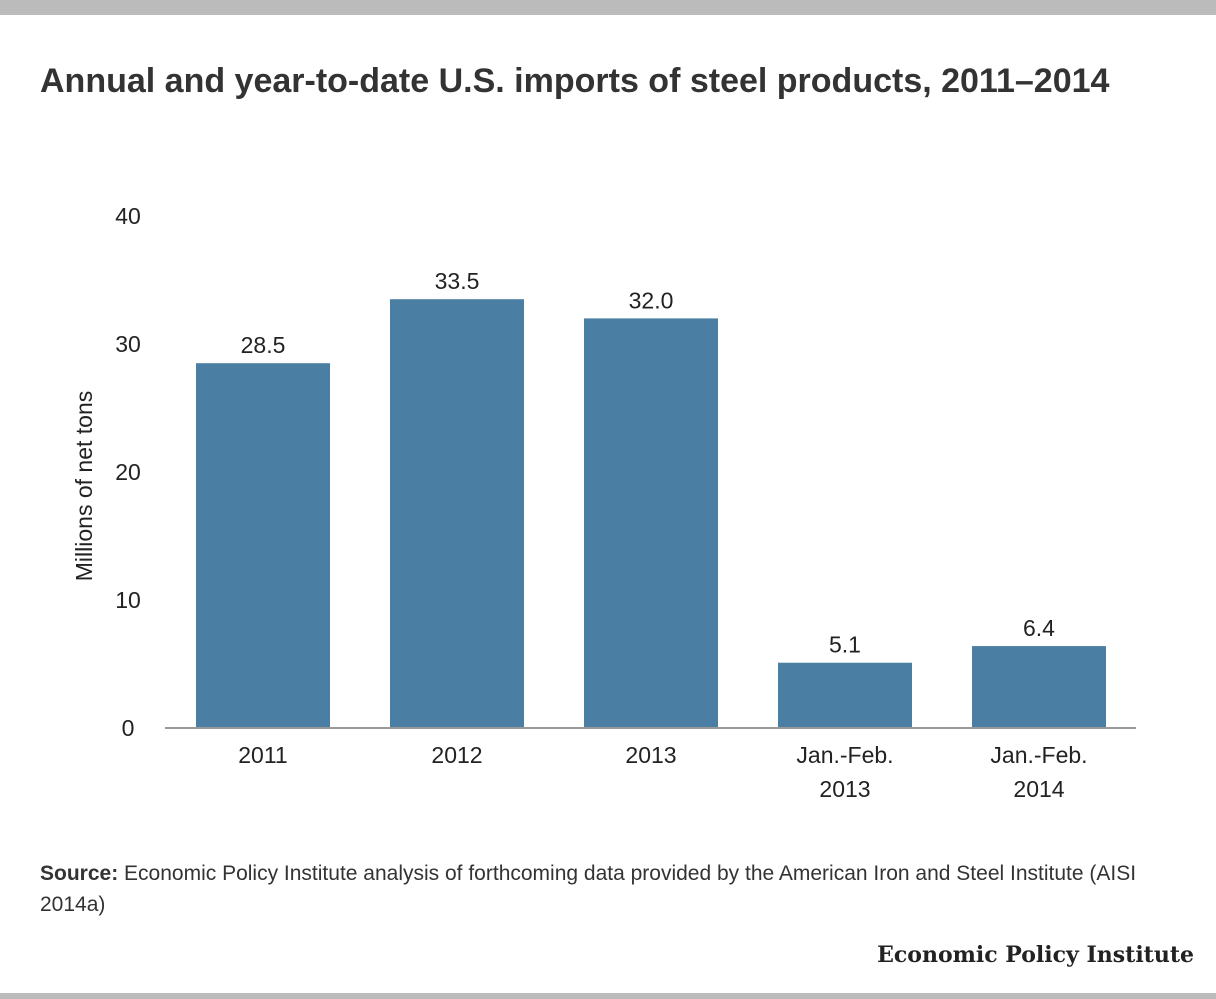 The width and height of the screenshot is (1216, 999). I want to click on y-tick-label: 30, so click(128, 344).